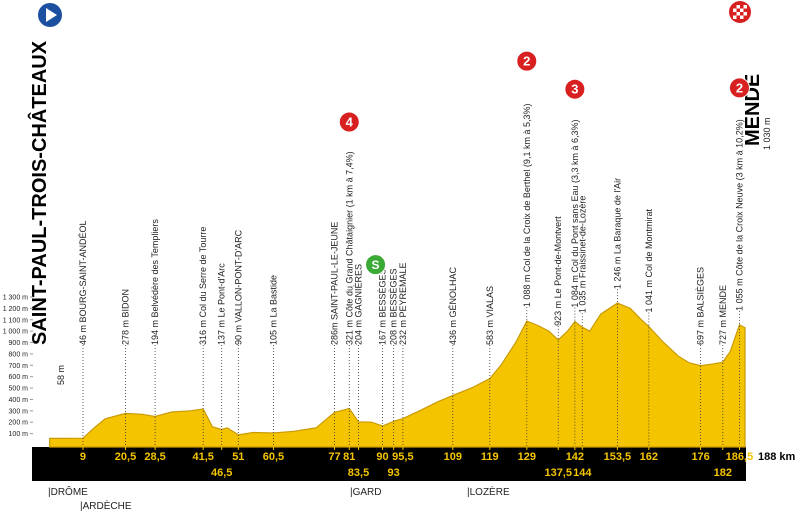 Image resolution: width=801 pixels, height=515 pixels. I want to click on y-tick-label: 400 m, so click(19, 400).